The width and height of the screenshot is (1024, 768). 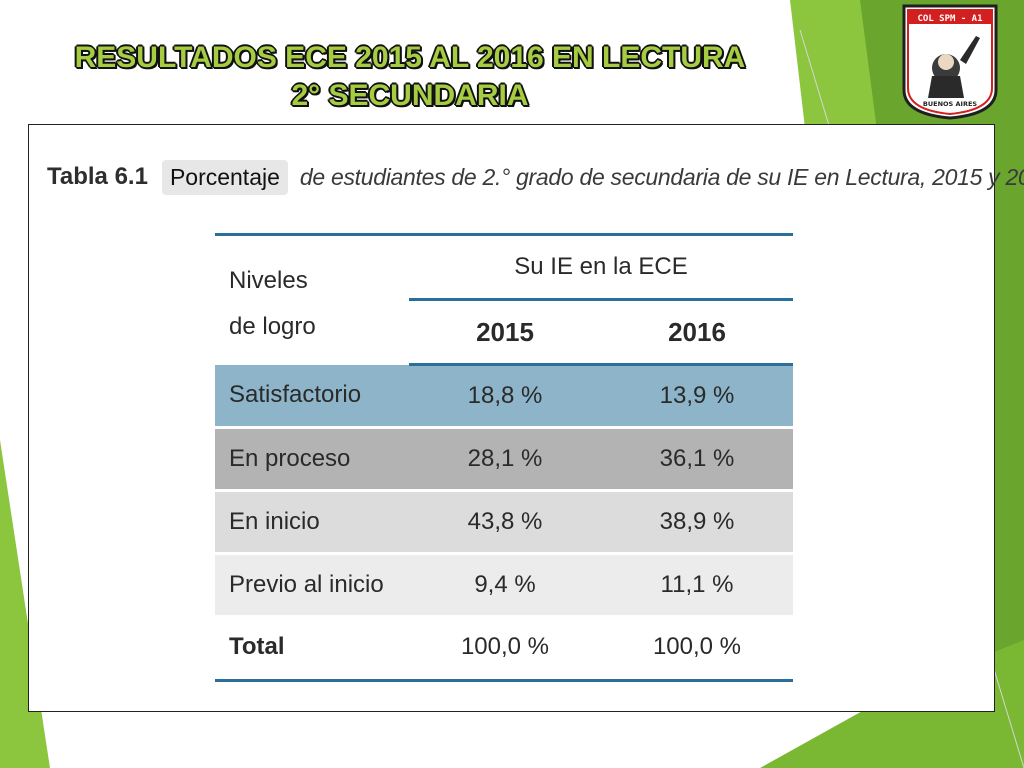 I want to click on table-row: Satisfactorio 18,8 % 13,9 %, so click(x=504, y=396).